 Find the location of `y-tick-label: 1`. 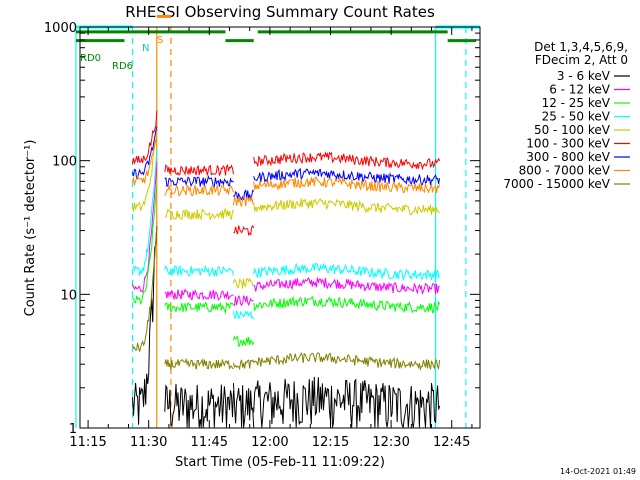

y-tick-label: 1 is located at coordinates (73, 429).